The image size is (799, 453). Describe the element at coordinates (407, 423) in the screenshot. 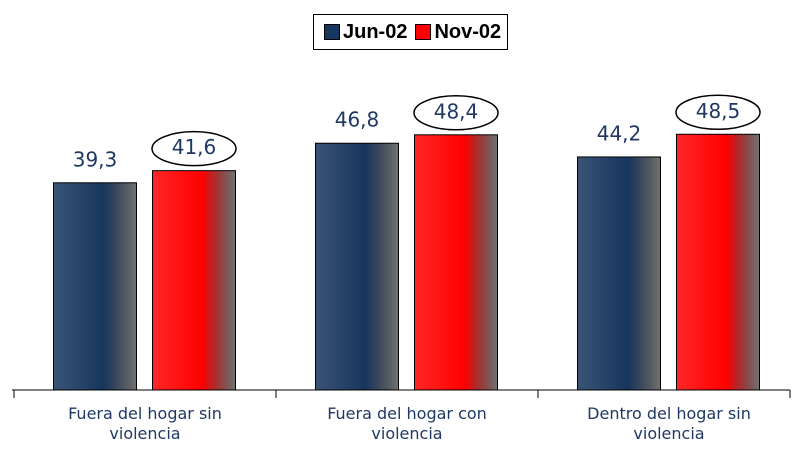

I see `x-tick-label: Fuera del hogar con violencia` at that location.